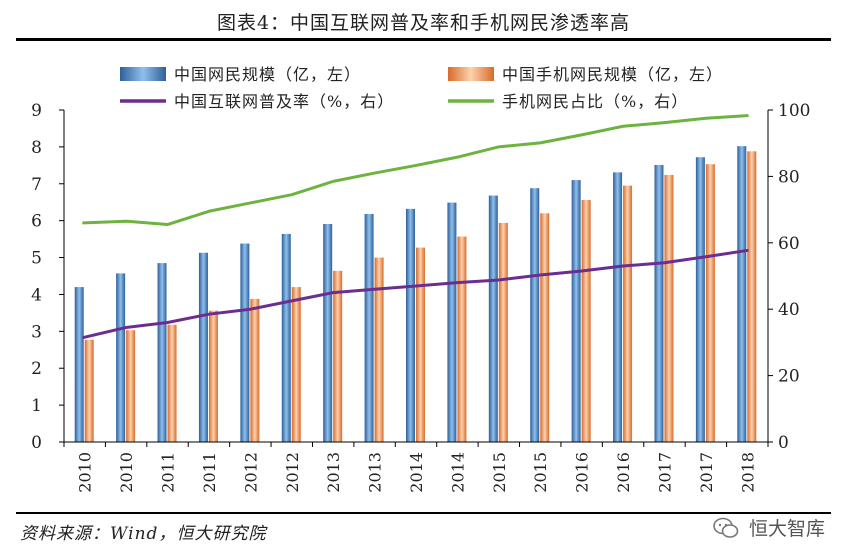 The image size is (847, 557). I want to click on legend-netizens-label: 中国网民规模（亿，左）, so click(267, 74).